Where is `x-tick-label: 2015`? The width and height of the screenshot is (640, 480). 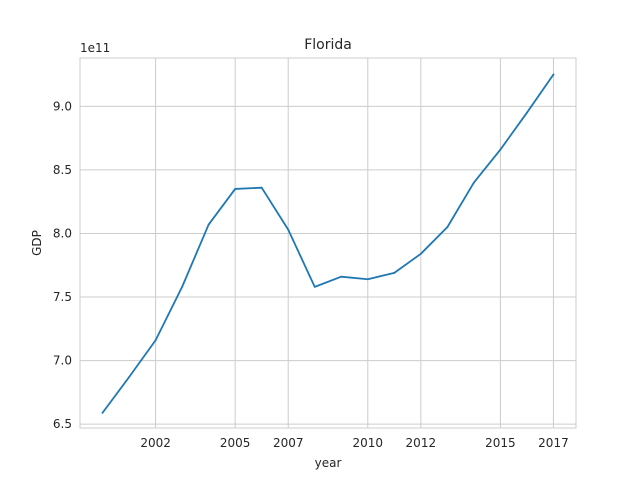 x-tick-label: 2015 is located at coordinates (500, 443).